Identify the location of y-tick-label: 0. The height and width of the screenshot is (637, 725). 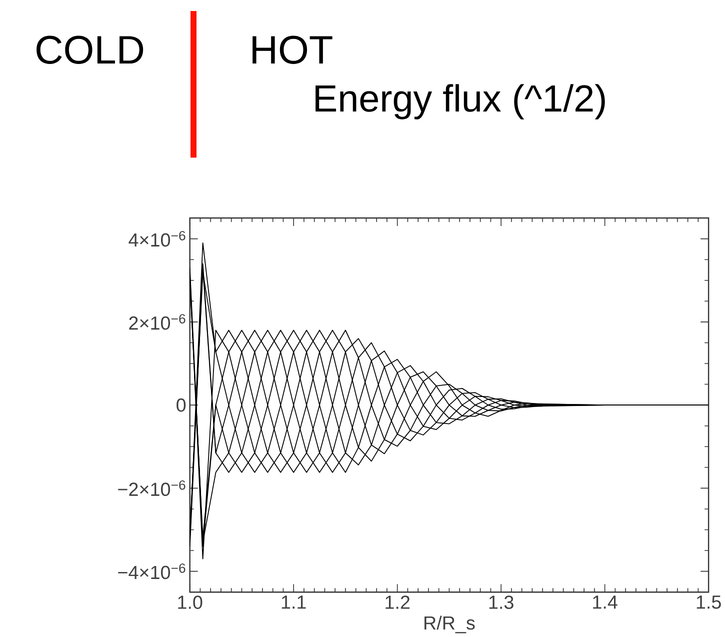
(181, 405).